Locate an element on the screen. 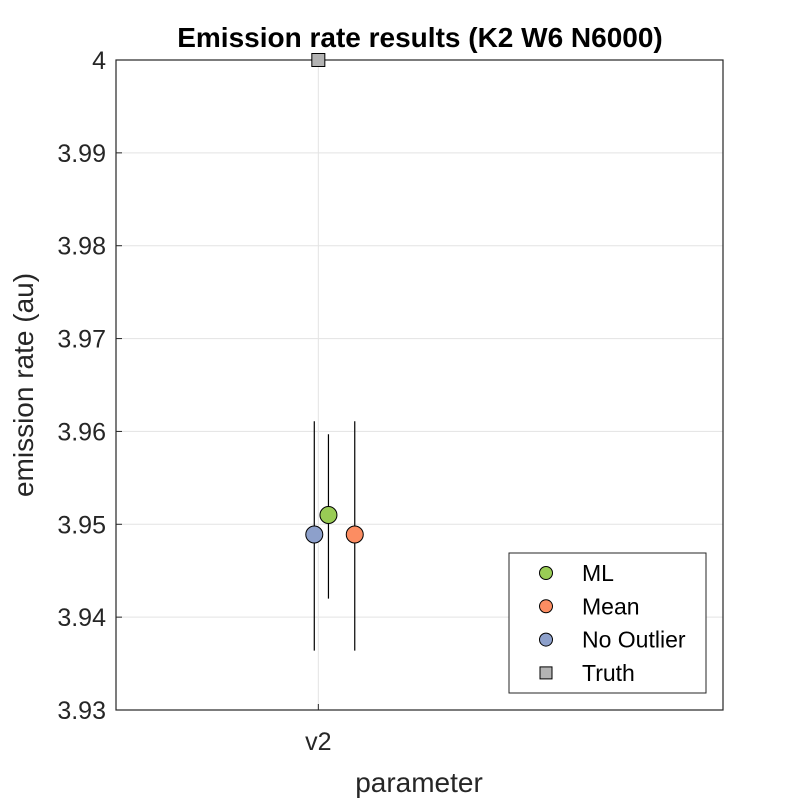  y-tick-label: 3.93 is located at coordinates (81, 711).